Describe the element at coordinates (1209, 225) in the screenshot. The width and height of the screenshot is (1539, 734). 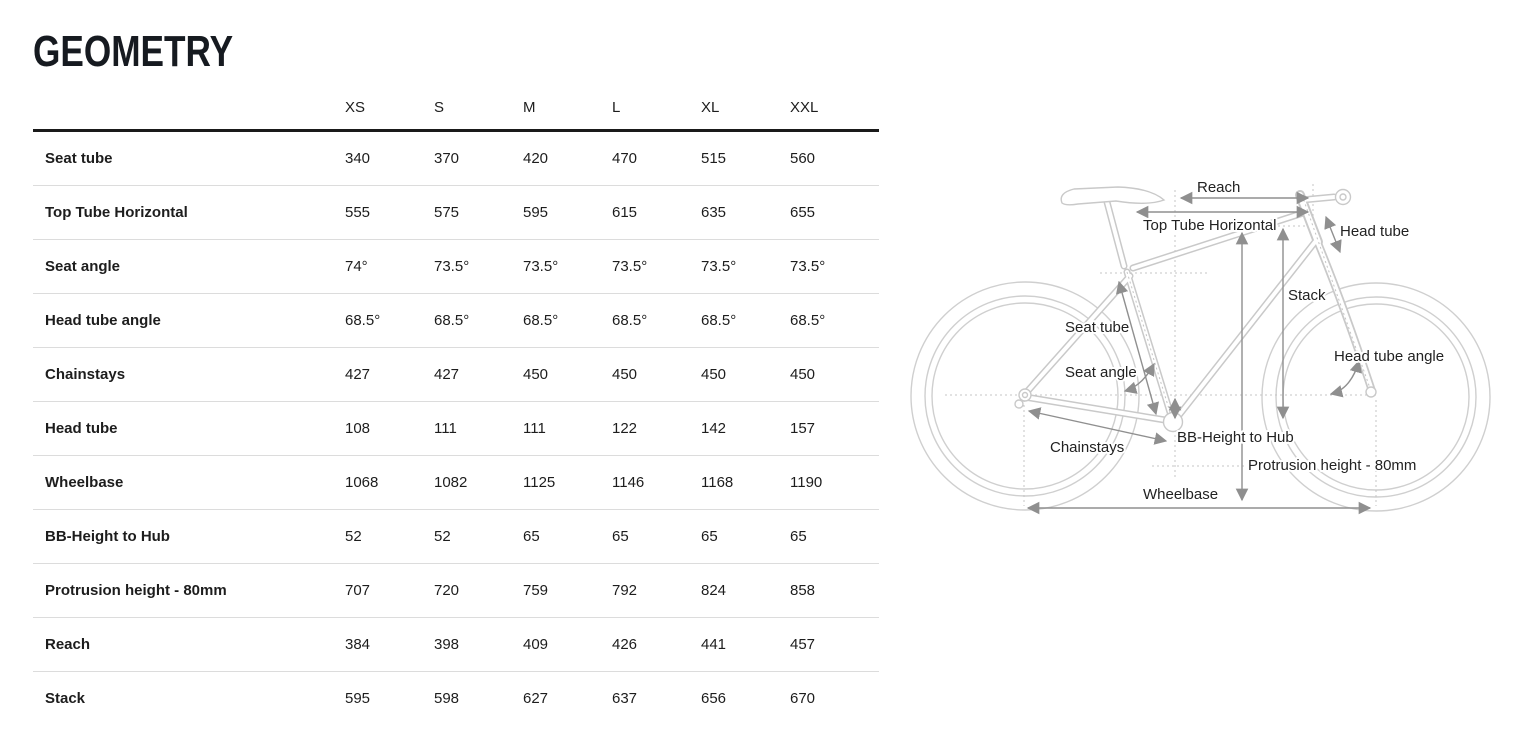
I see `diagram-label-top-tube-horizontal: Top Tube Horizontal` at that location.